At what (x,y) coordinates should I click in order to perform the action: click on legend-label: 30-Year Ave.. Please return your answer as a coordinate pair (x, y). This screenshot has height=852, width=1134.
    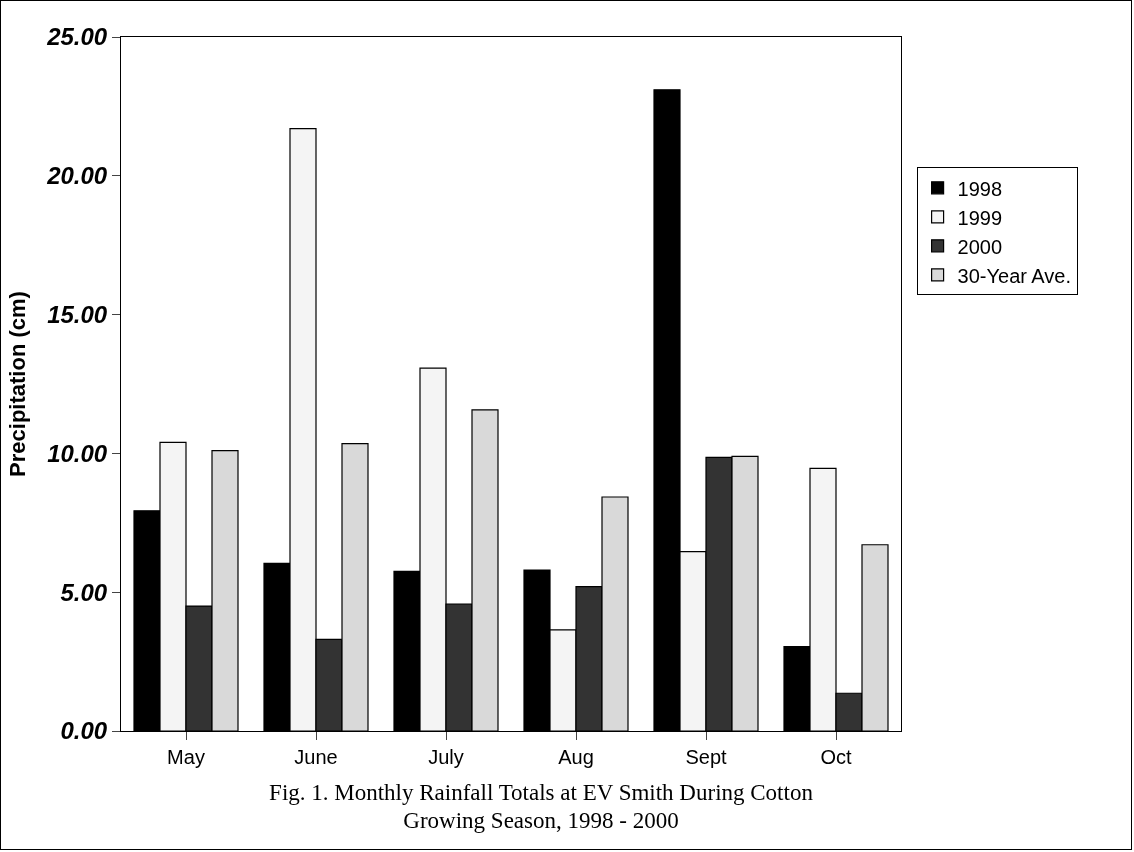
    Looking at the image, I should click on (1014, 275).